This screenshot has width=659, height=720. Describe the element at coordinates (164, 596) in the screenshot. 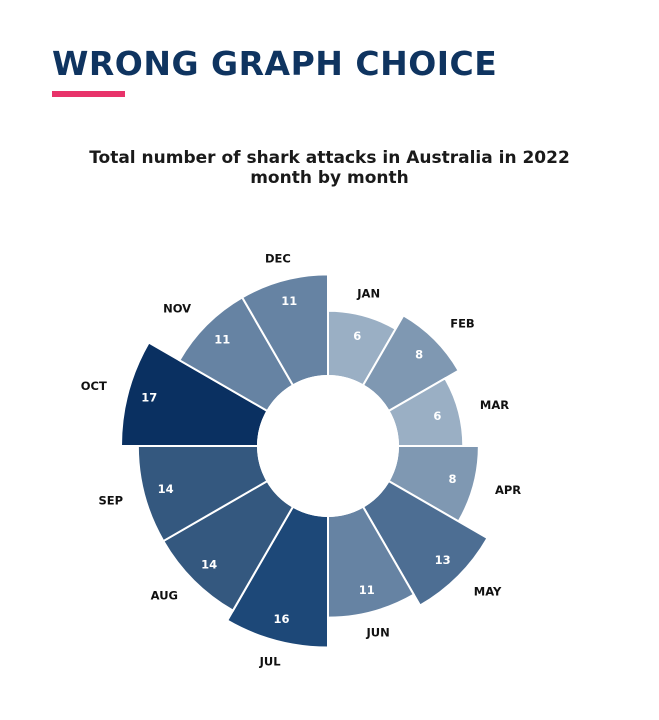

I see `month-label-aug: AUG` at that location.